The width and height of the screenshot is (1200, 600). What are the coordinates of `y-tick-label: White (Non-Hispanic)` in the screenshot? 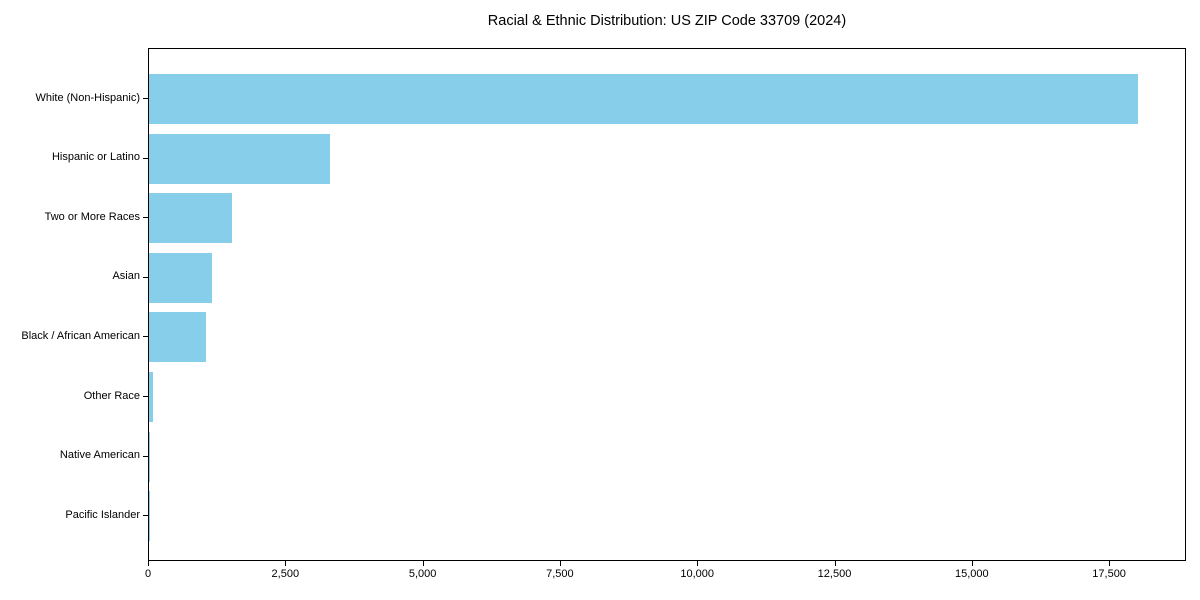 It's located at (87, 97).